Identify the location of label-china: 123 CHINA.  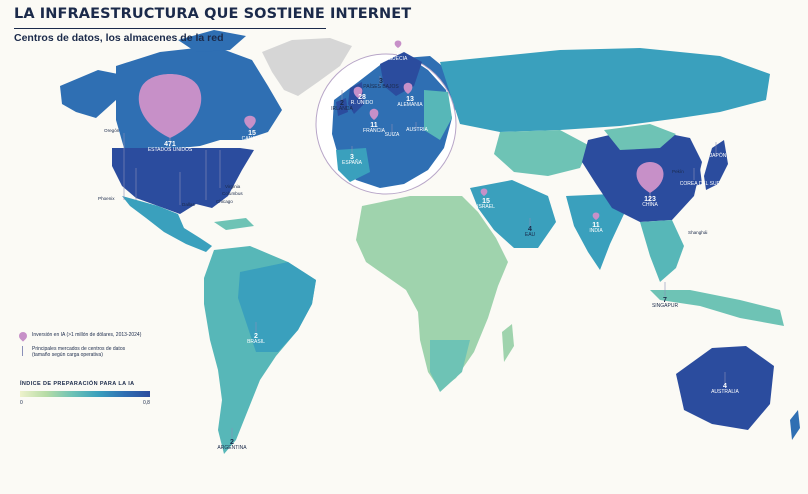
(650, 202).